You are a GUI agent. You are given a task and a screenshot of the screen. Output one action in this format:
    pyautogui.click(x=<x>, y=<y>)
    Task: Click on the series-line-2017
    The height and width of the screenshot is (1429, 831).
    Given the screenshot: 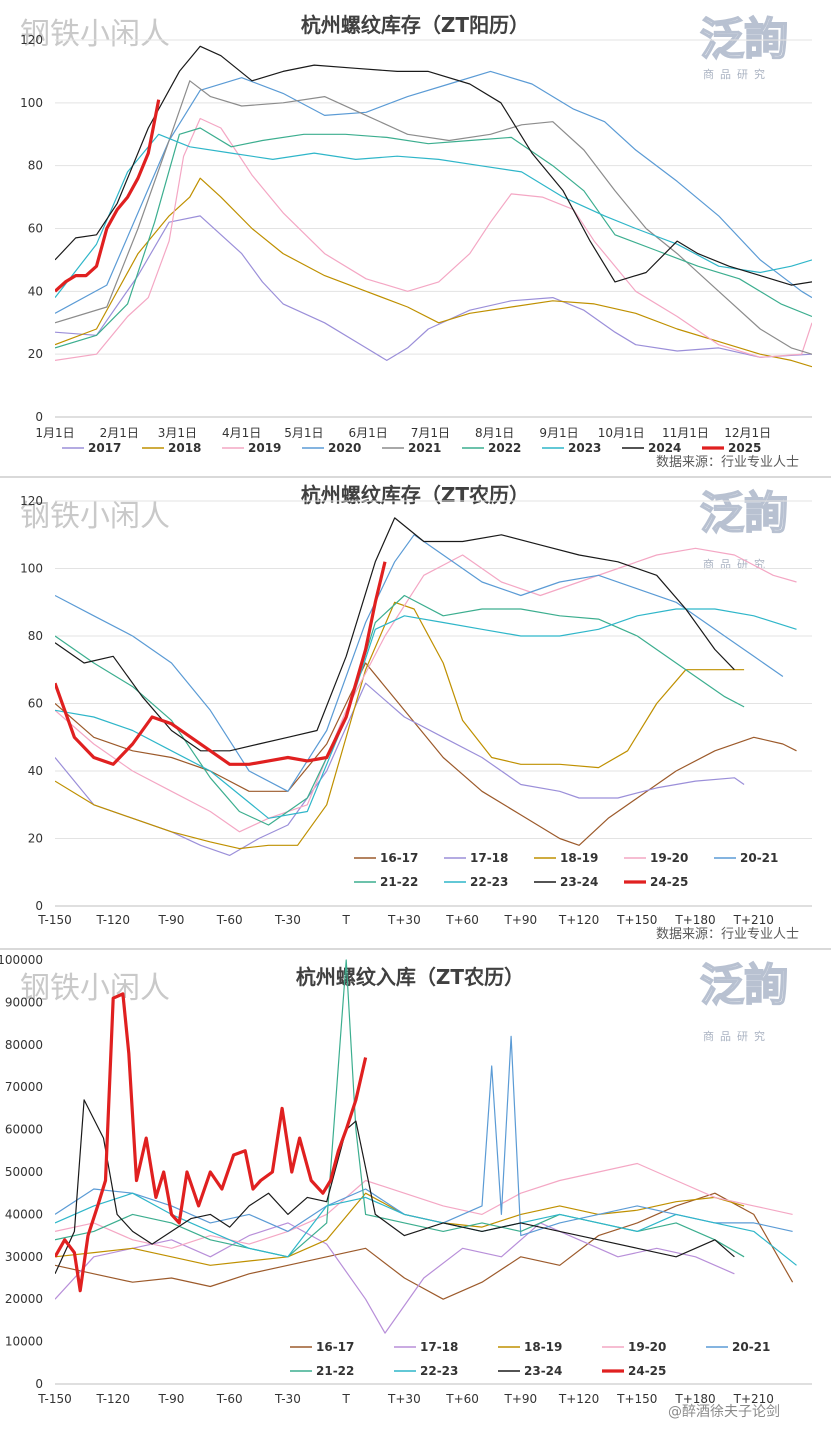 What is the action you would take?
    pyautogui.click(x=433, y=288)
    